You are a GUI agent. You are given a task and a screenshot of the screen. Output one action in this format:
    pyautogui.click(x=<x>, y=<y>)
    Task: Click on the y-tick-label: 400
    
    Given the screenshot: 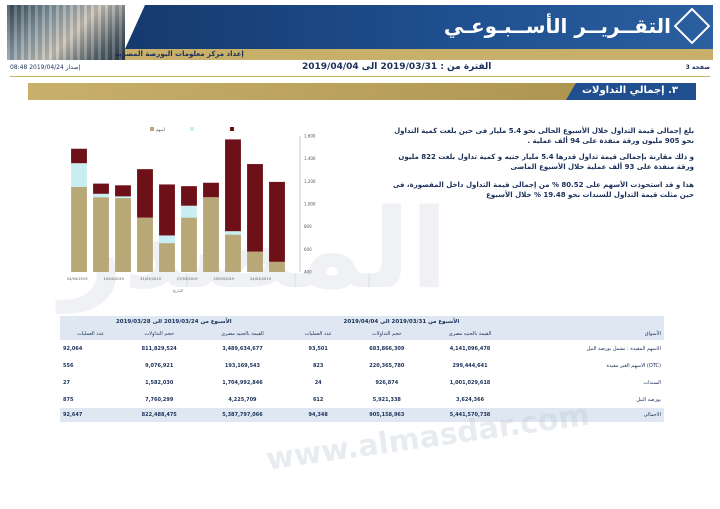 What is the action you would take?
    pyautogui.click(x=308, y=272)
    